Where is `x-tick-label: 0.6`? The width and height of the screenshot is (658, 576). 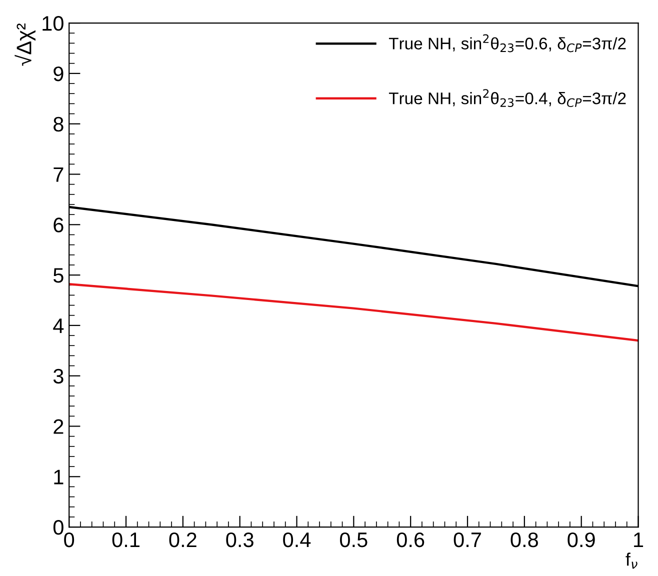
x-tick-label: 0.6 is located at coordinates (410, 540).